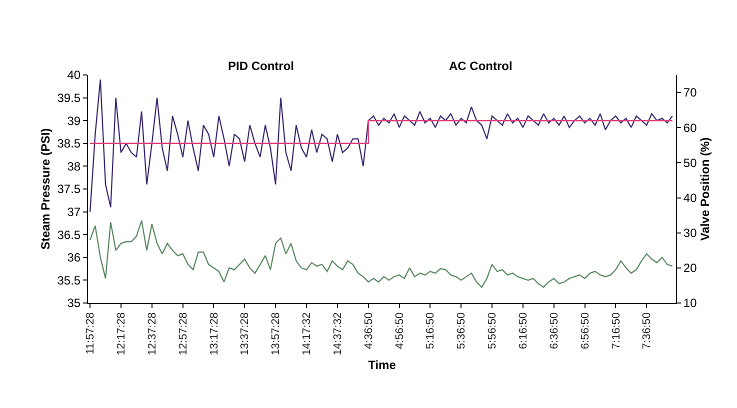  What do you see at coordinates (382, 365) in the screenshot?
I see `x-axis-title: Time` at bounding box center [382, 365].